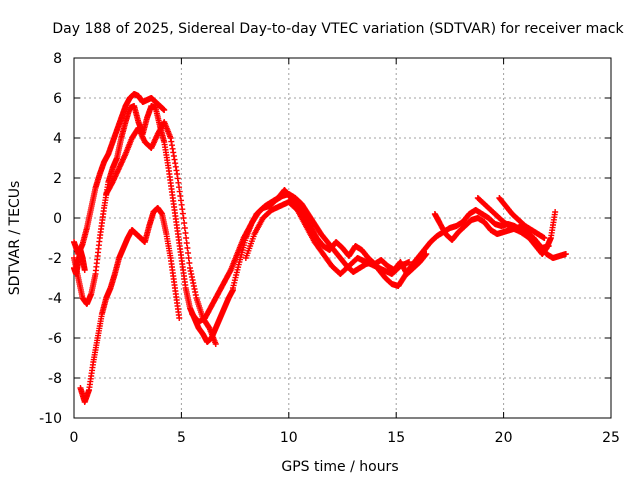 The width and height of the screenshot is (640, 480). I want to click on satellite-track-a, so click(119, 174).